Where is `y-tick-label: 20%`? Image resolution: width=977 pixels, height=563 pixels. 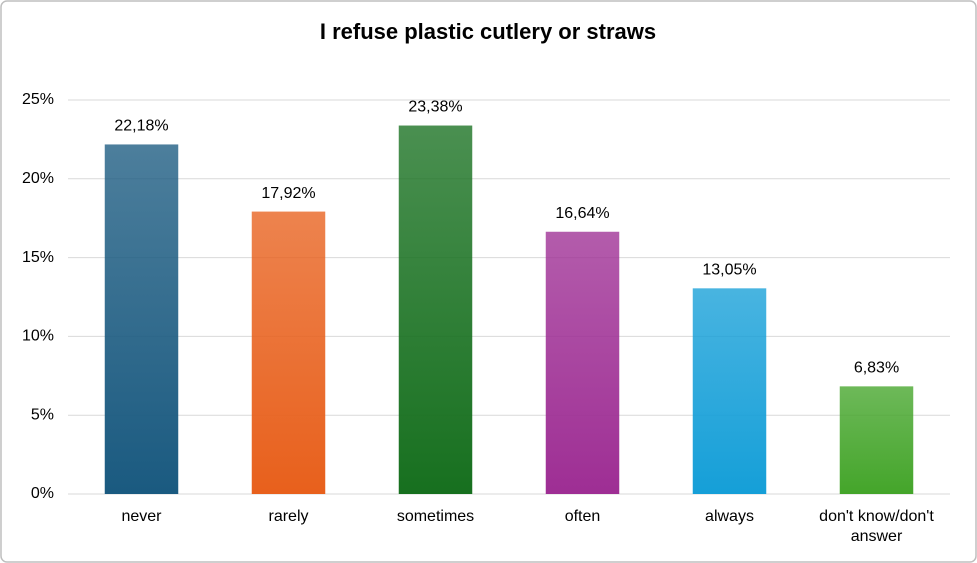
y-tick-label: 20% is located at coordinates (38, 178).